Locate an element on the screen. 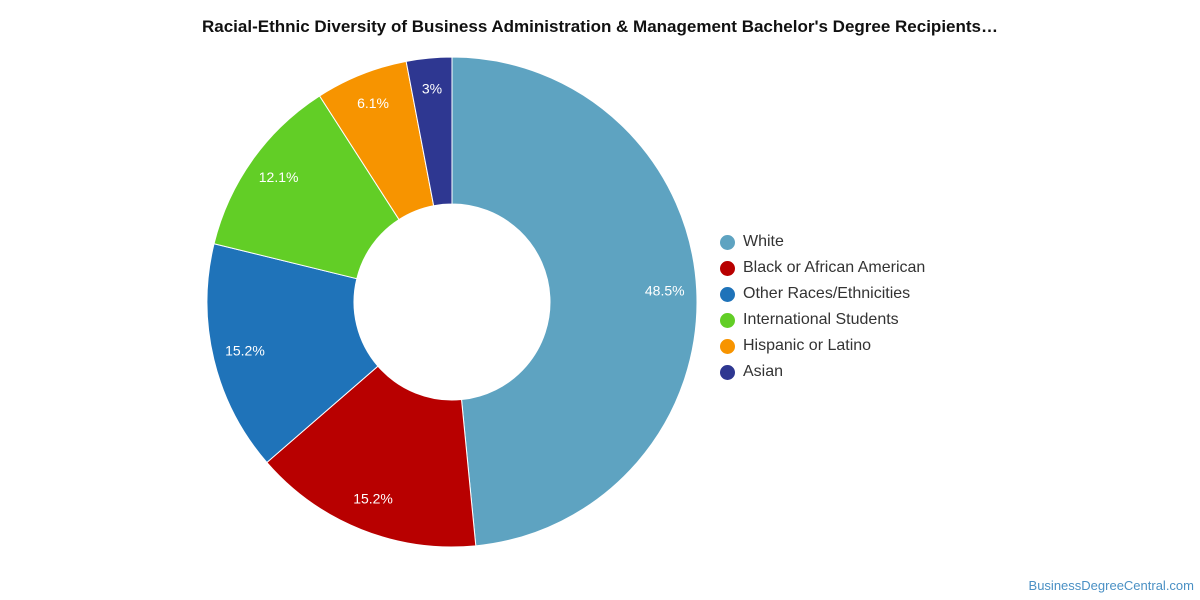 The height and width of the screenshot is (600, 1200). slice-asian is located at coordinates (429, 131).